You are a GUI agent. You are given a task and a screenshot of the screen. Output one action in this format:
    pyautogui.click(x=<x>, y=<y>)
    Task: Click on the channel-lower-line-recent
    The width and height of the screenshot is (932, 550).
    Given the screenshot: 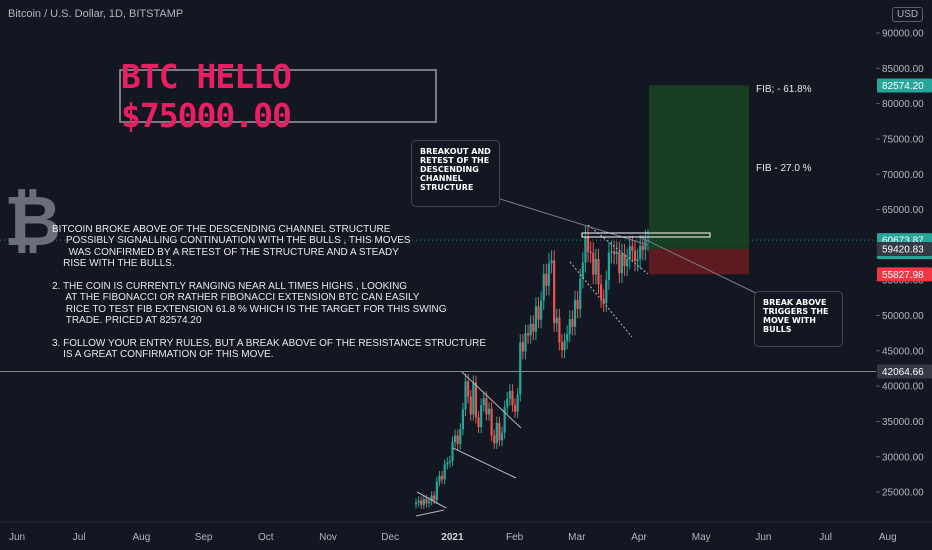 What is the action you would take?
    pyautogui.click(x=601, y=299)
    